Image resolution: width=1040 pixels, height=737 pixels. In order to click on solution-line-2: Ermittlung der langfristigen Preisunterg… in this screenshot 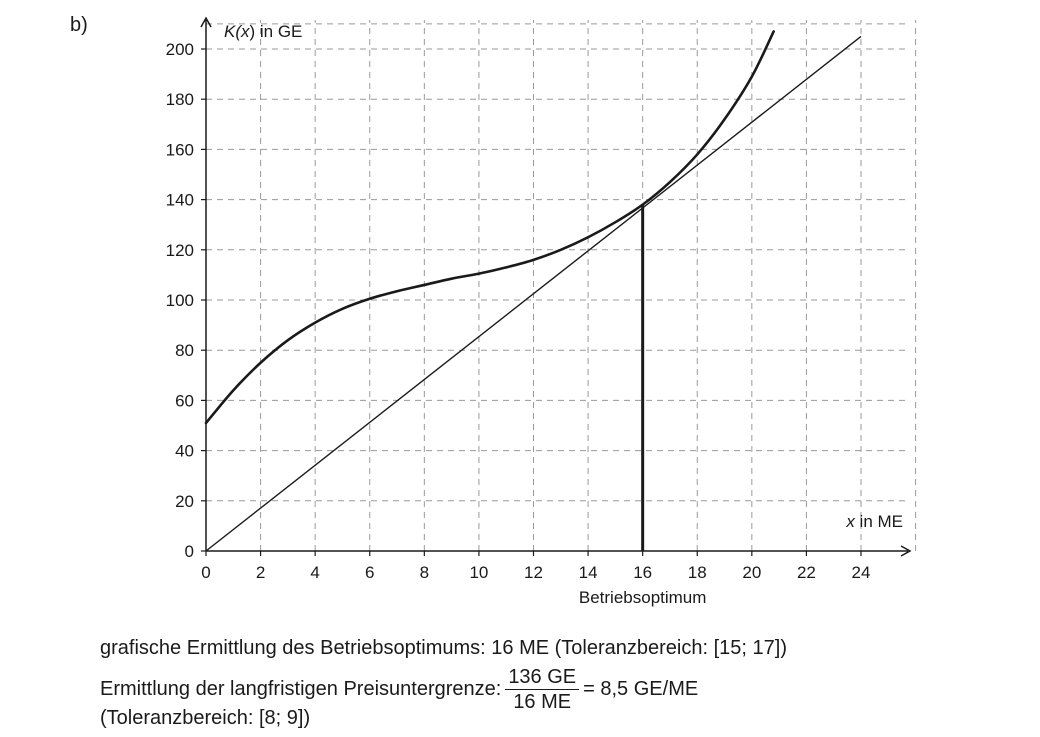, I will do `click(399, 689)`.